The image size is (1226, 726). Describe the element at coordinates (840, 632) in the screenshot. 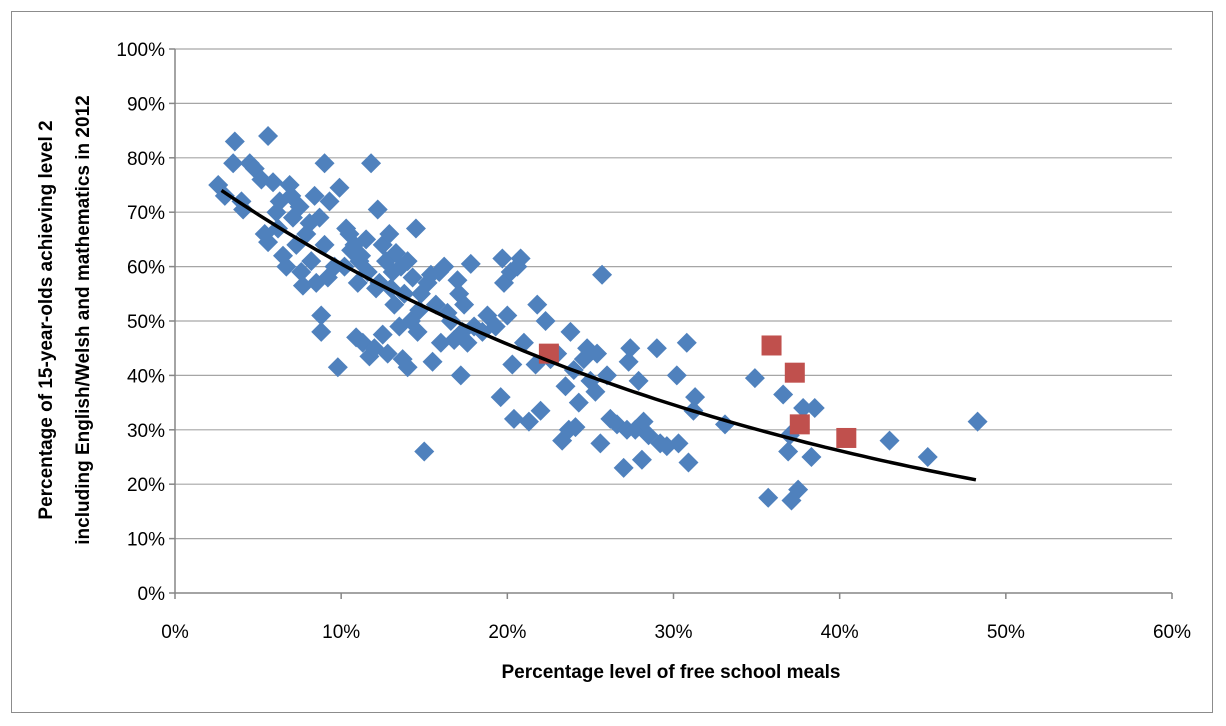

I see `x-tick-label: 40%` at that location.